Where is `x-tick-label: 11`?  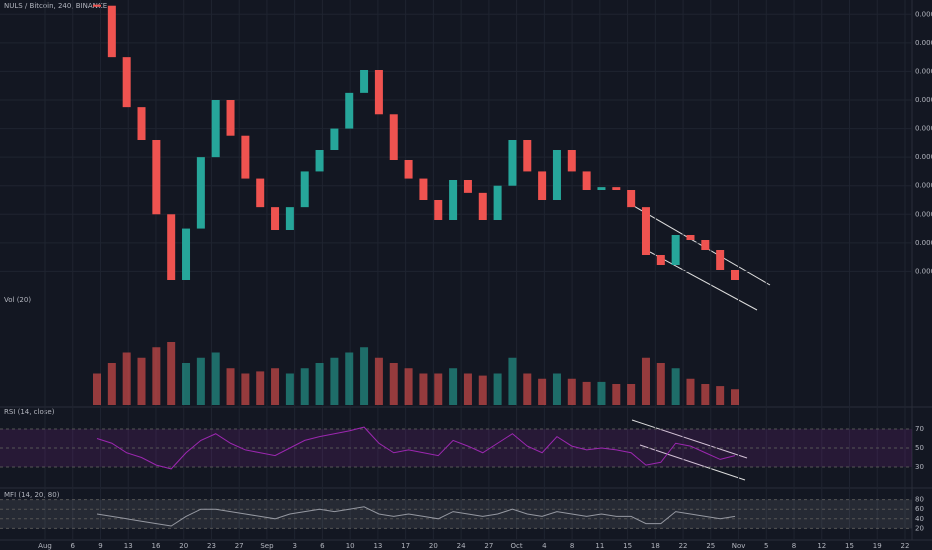 x-tick-label: 11 is located at coordinates (599, 546).